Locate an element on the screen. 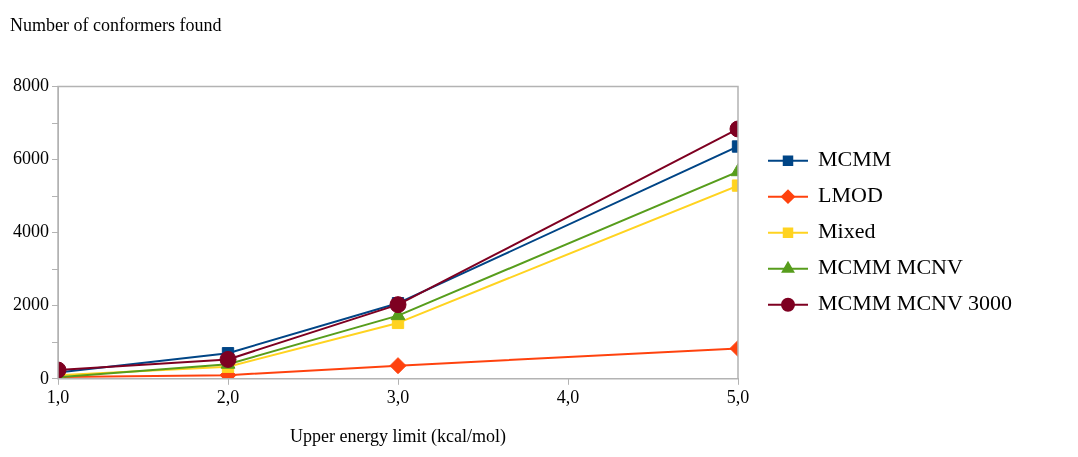 The image size is (1078, 457). y-tick-label: 6000 is located at coordinates (31, 158).